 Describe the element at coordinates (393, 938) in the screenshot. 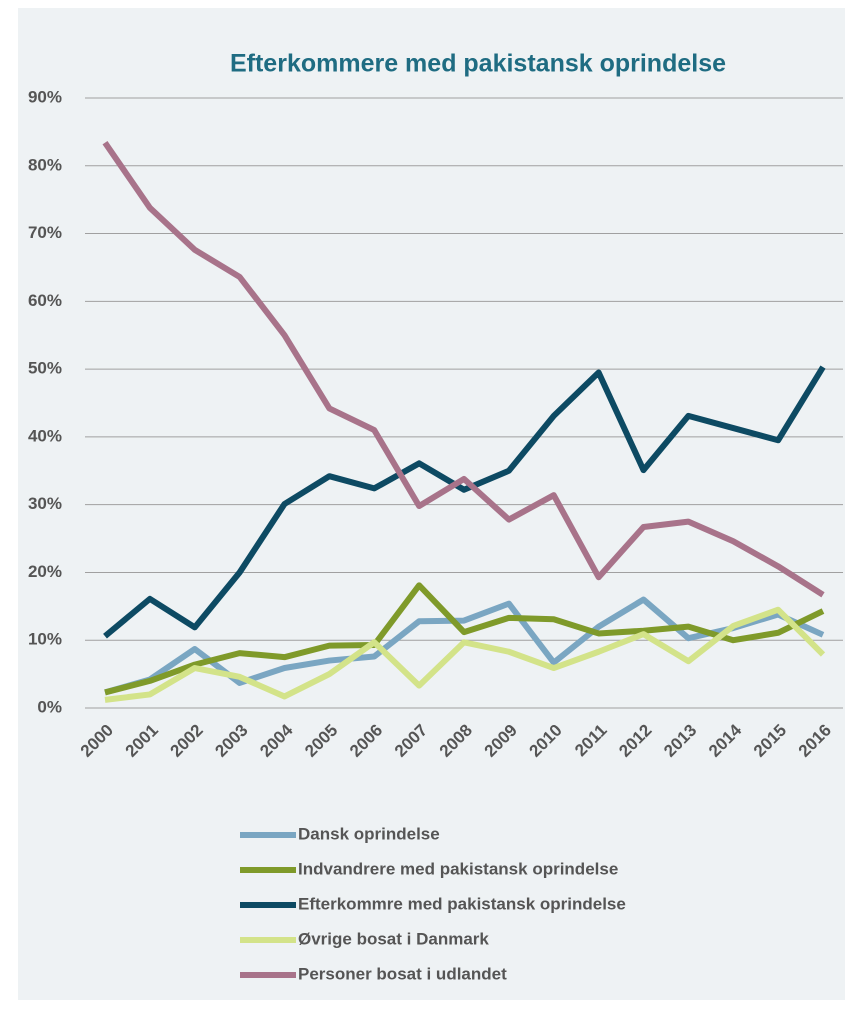

I see `legend-label: Øvrige bosat i Danmark` at that location.